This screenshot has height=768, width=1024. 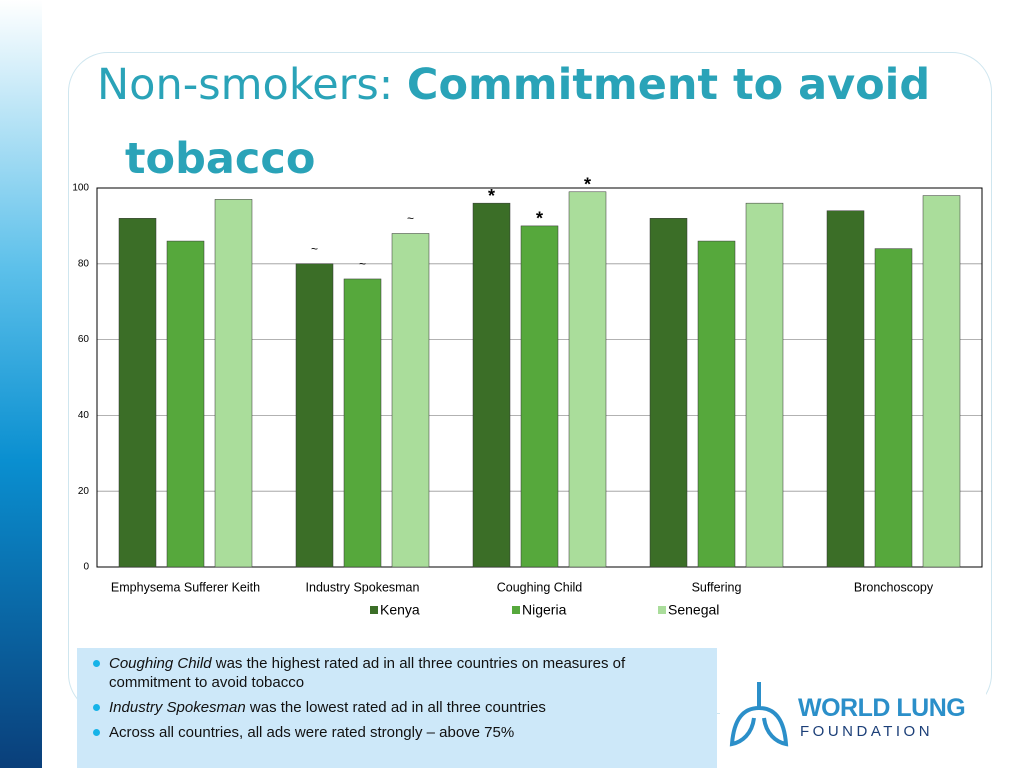 What do you see at coordinates (528, 122) in the screenshot?
I see `title-bold: Commitment to avoid tobacco` at bounding box center [528, 122].